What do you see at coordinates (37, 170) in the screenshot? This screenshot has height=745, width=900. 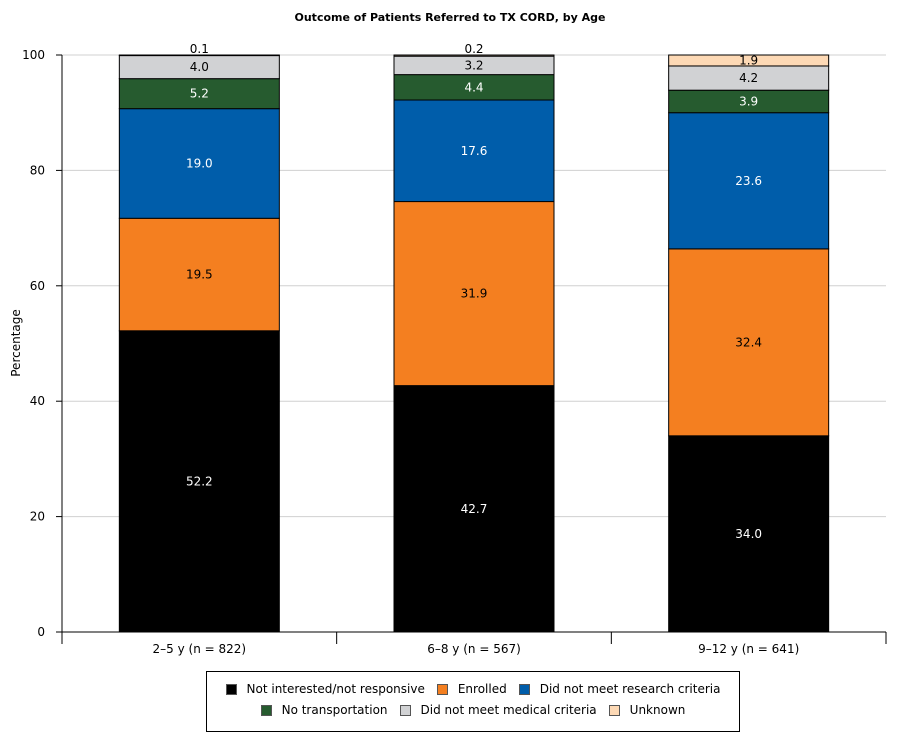 I see `y-tick-label: 80` at bounding box center [37, 170].